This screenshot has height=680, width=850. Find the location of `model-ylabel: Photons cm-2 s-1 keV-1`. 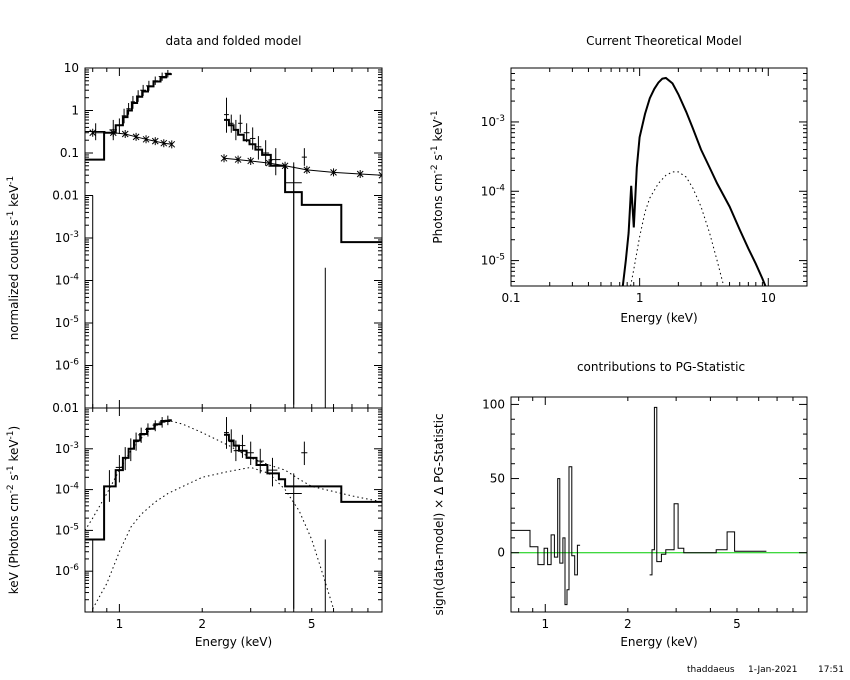

model-ylabel: Photons cm-2 s-1 keV-1 is located at coordinates (437, 176).